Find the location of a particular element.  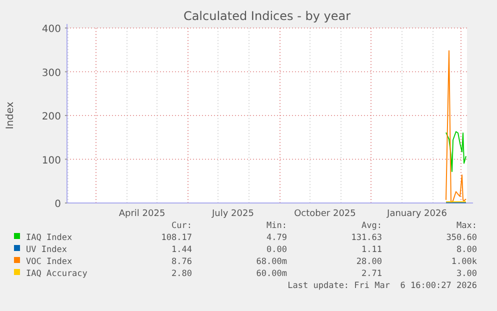

text: 2.71 is located at coordinates (372, 274).